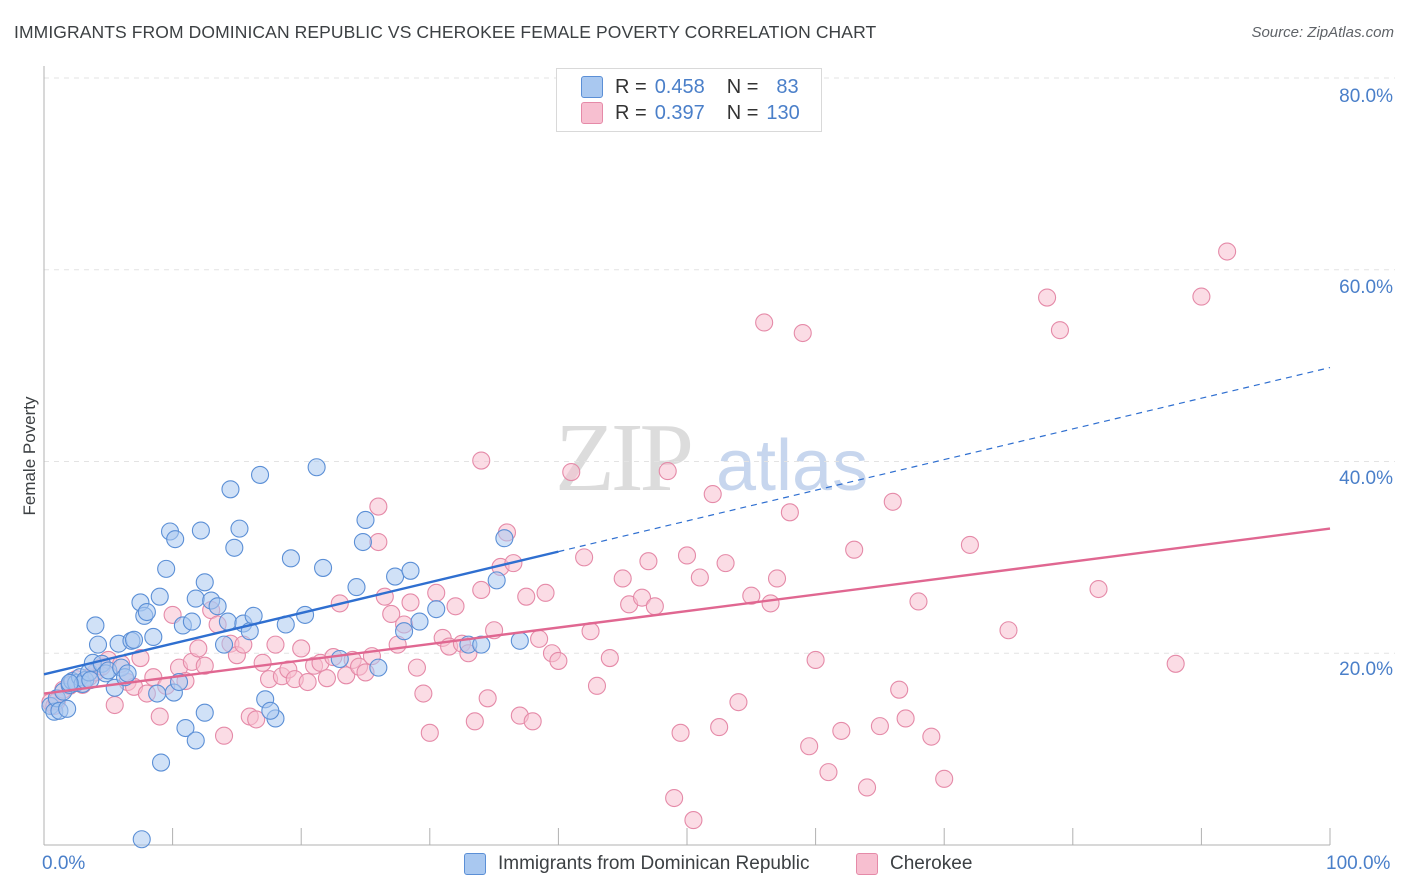 The image size is (1406, 892). I want to click on watermark: ZIP atlas, so click(711, 458).